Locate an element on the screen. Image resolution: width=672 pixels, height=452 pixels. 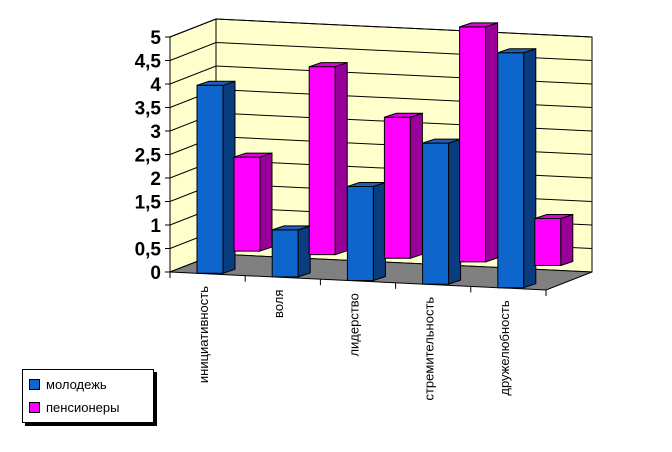
y-tick-label: 4,5 is located at coordinates (148, 62).